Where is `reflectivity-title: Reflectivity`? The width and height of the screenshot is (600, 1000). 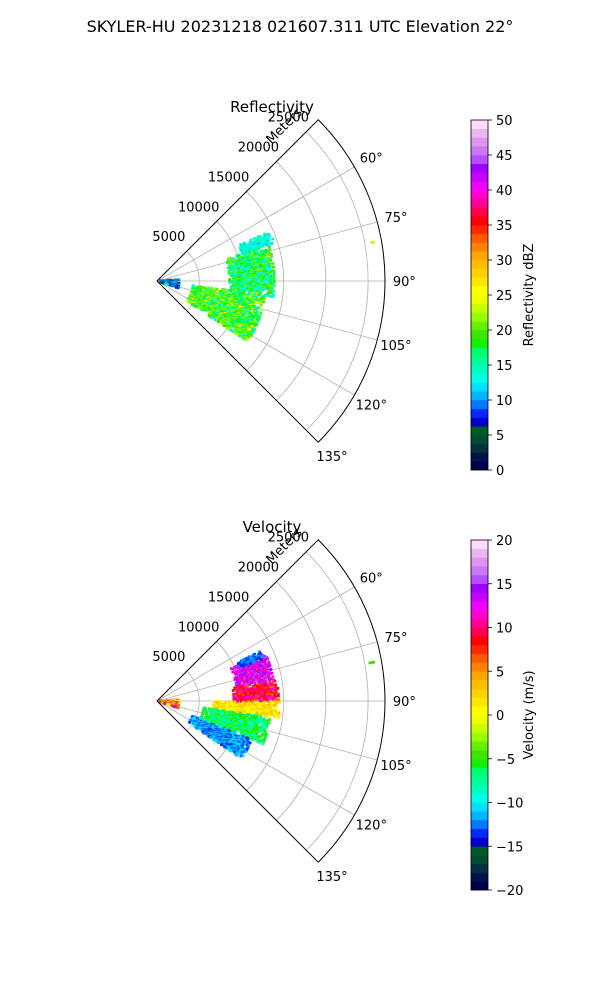
reflectivity-title: Reflectivity is located at coordinates (272, 107).